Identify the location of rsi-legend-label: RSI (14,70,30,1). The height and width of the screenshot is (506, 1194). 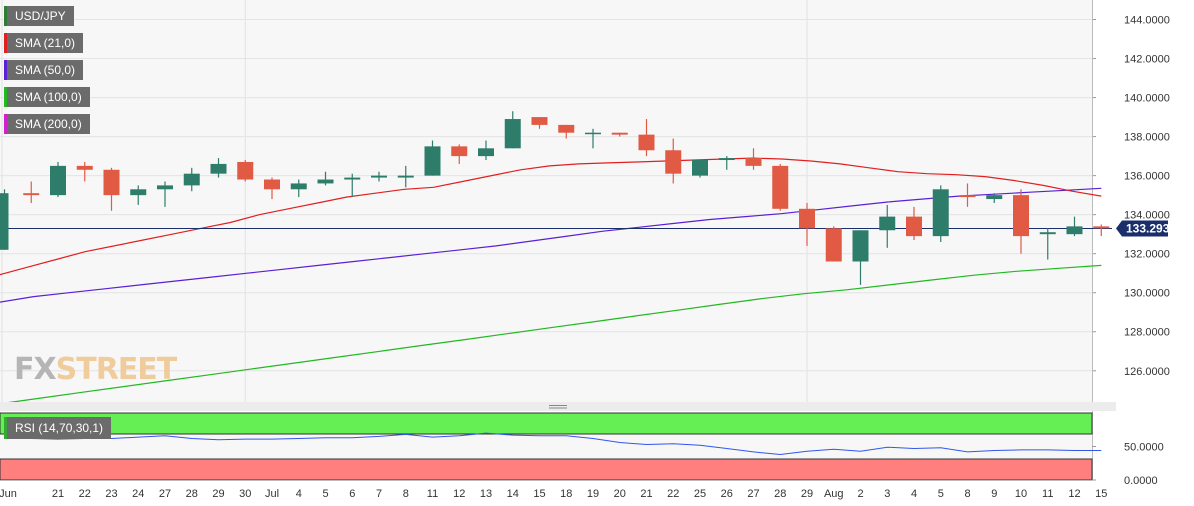
(59, 428).